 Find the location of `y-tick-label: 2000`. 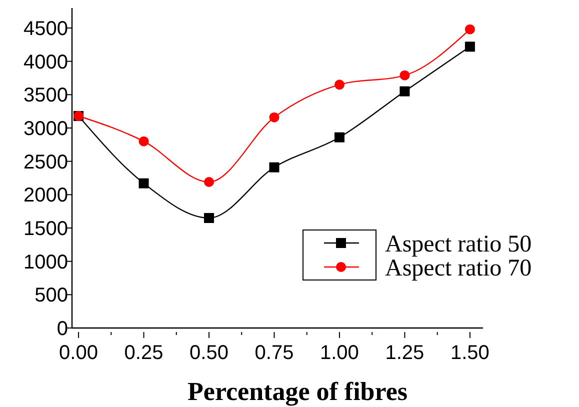

y-tick-label: 2000 is located at coordinates (46, 195).